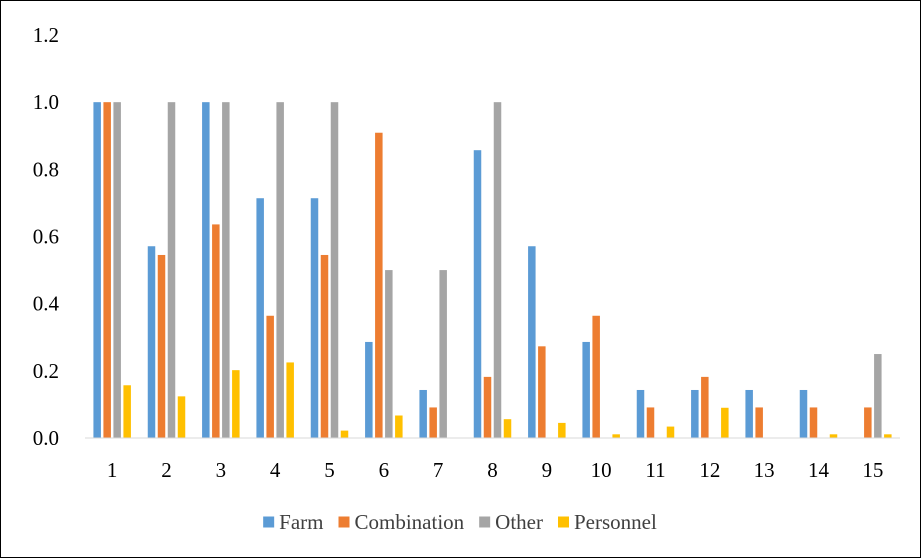 The height and width of the screenshot is (558, 921). Describe the element at coordinates (166, 470) in the screenshot. I see `x-tick-label: 2` at that location.